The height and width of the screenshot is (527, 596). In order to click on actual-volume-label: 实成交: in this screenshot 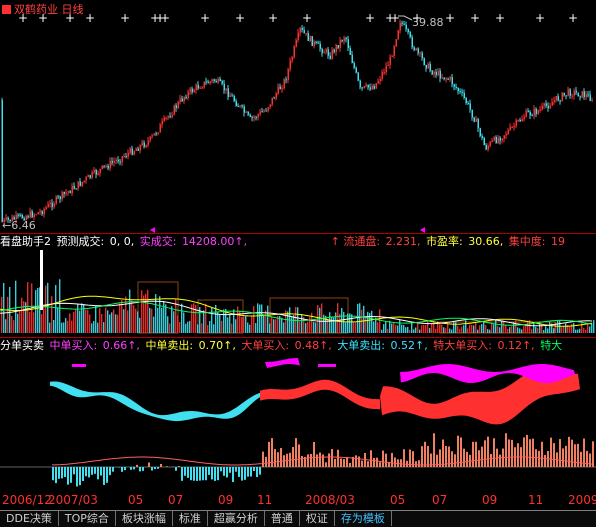, I will do `click(158, 241)`.